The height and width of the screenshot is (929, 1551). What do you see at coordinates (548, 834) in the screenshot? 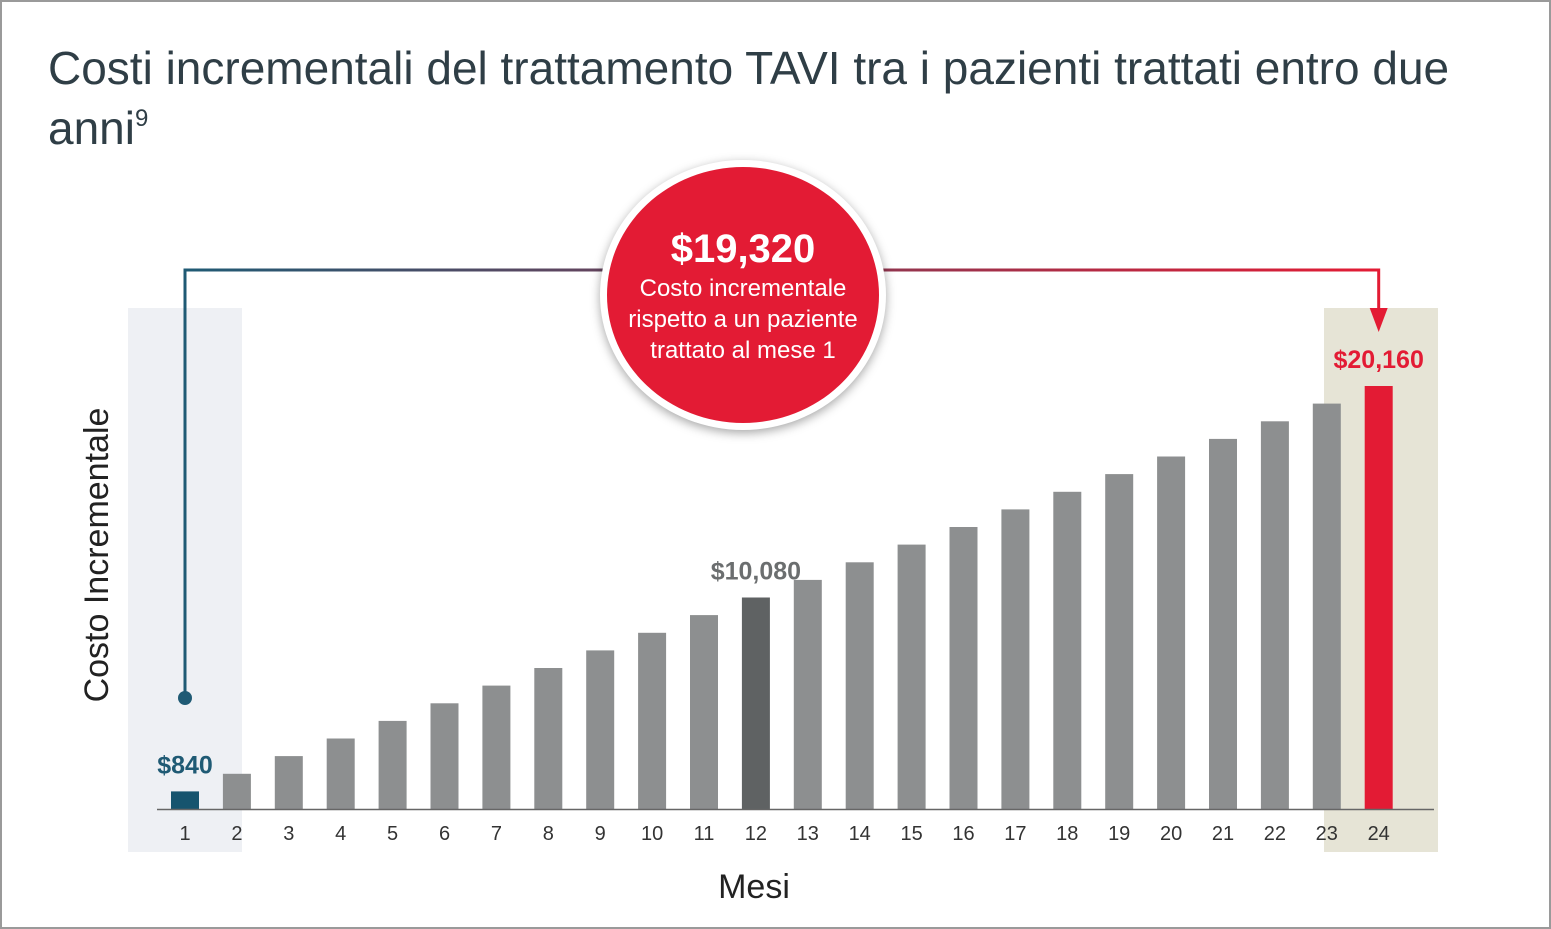
I see `x-tick-label-8: 8` at bounding box center [548, 834].